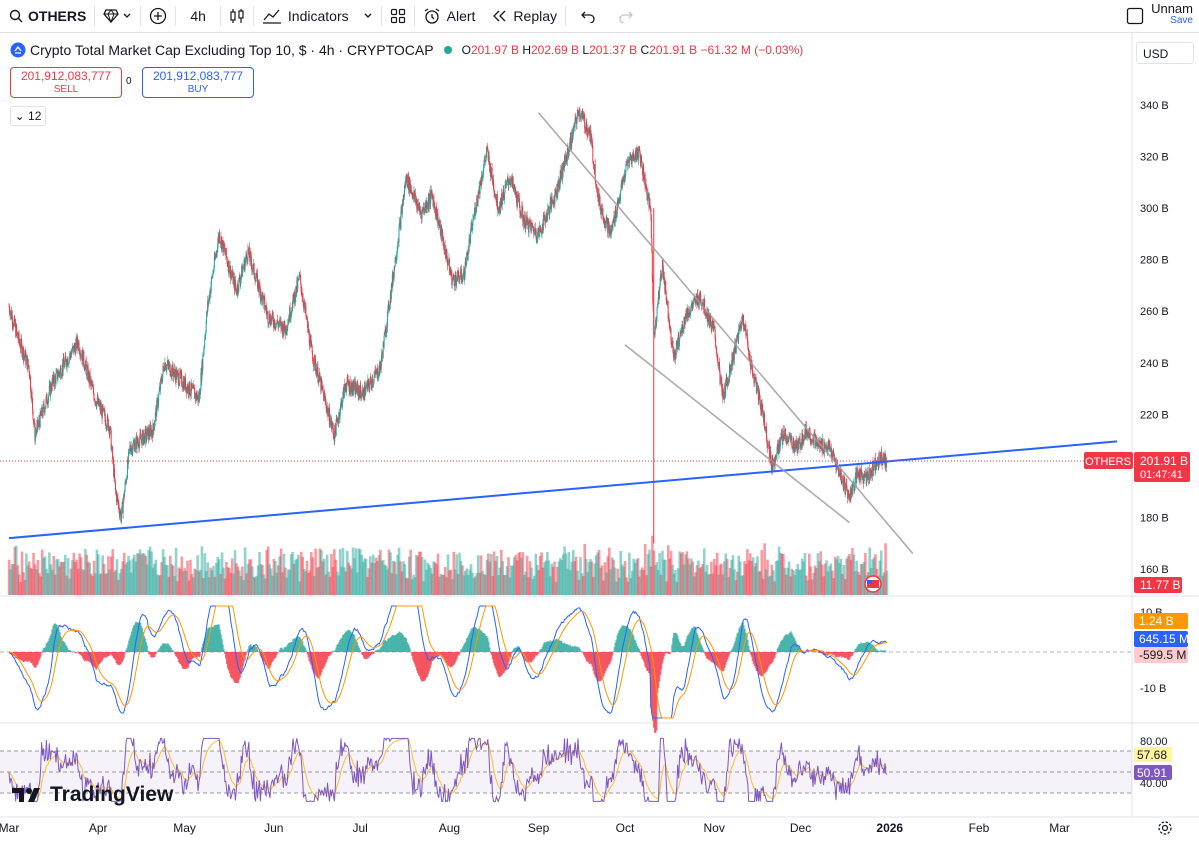 The width and height of the screenshot is (1199, 845). What do you see at coordinates (563, 490) in the screenshot?
I see `trendline-drawing` at bounding box center [563, 490].